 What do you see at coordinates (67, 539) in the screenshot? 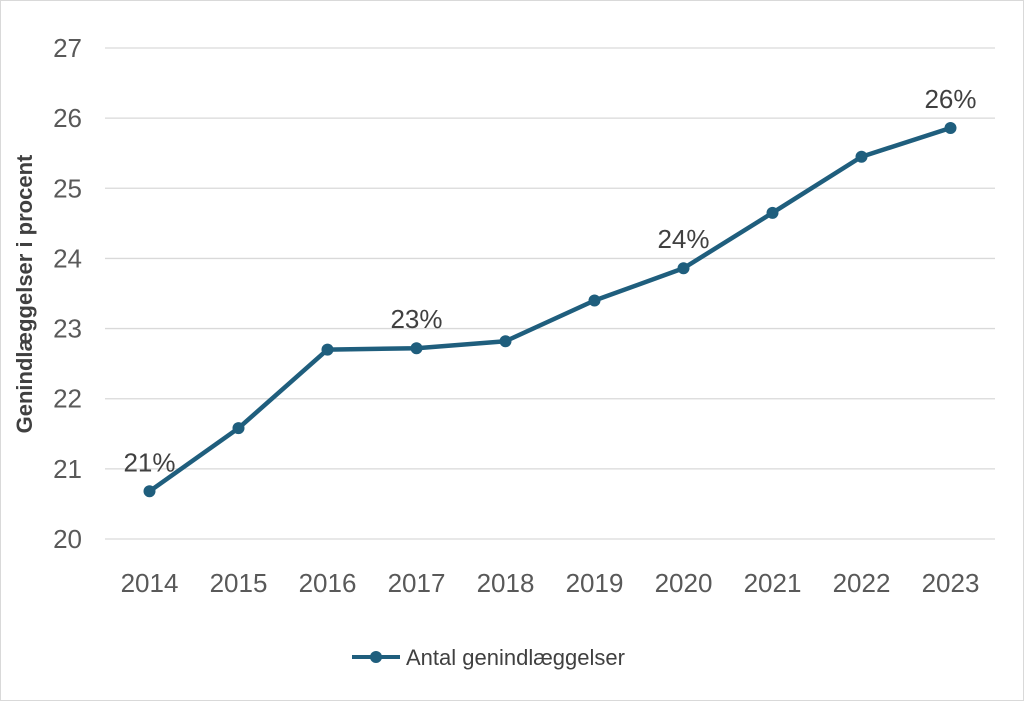
I see `y-tick-label: 20` at bounding box center [67, 539].